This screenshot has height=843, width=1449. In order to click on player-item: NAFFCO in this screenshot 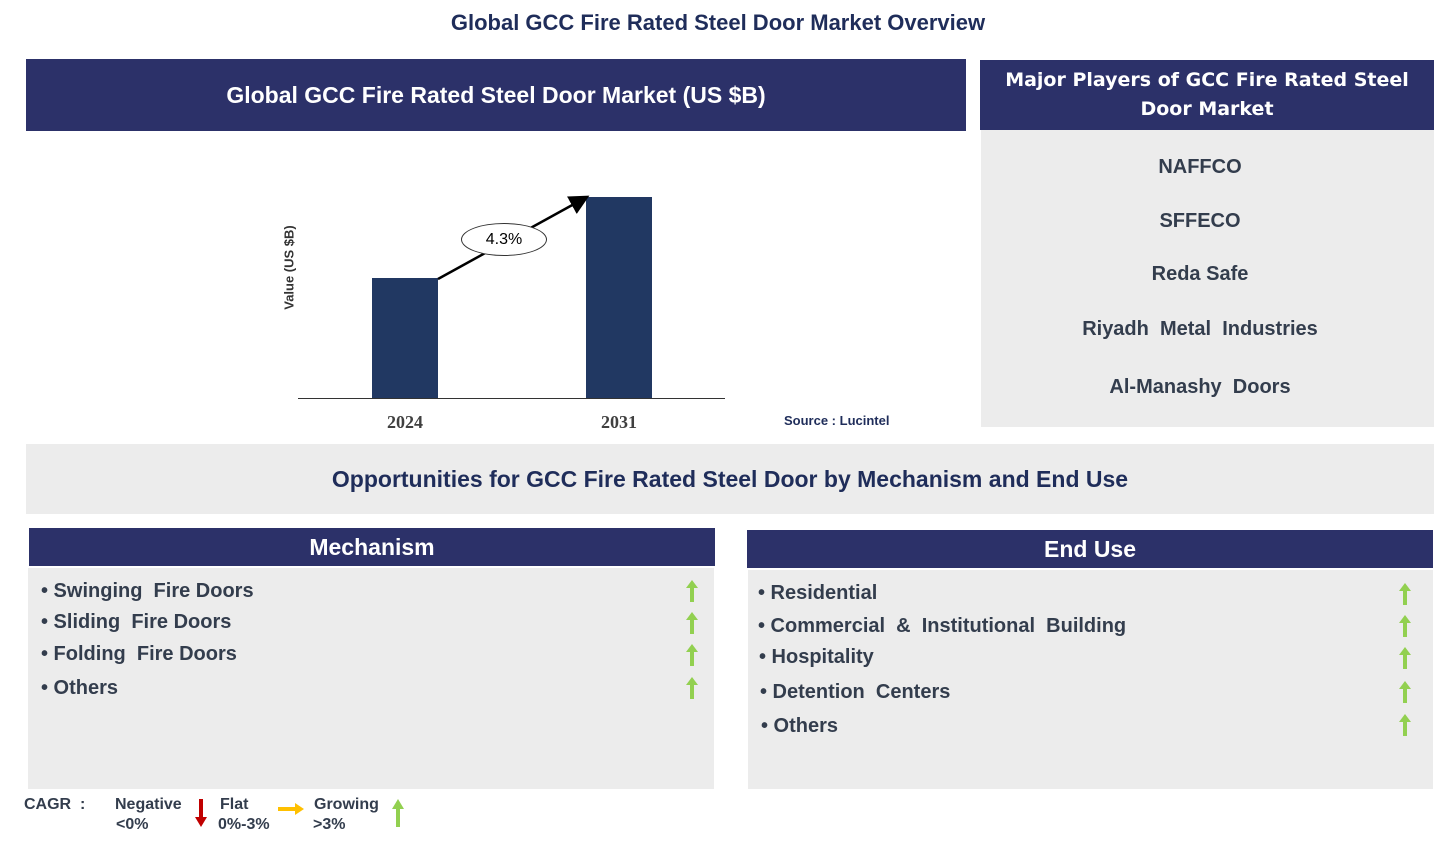, I will do `click(1200, 167)`.